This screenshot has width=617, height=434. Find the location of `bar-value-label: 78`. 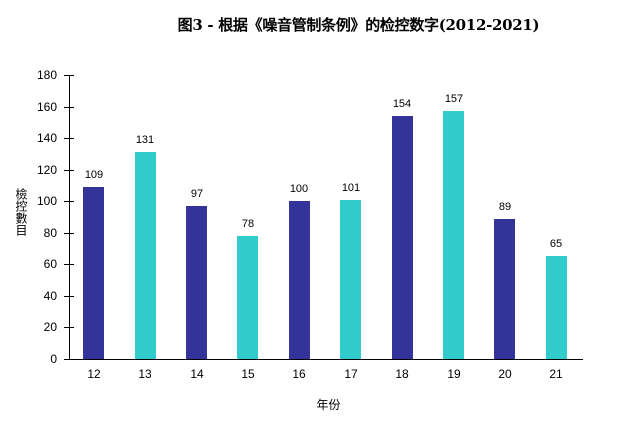

bar-value-label: 78 is located at coordinates (248, 224).